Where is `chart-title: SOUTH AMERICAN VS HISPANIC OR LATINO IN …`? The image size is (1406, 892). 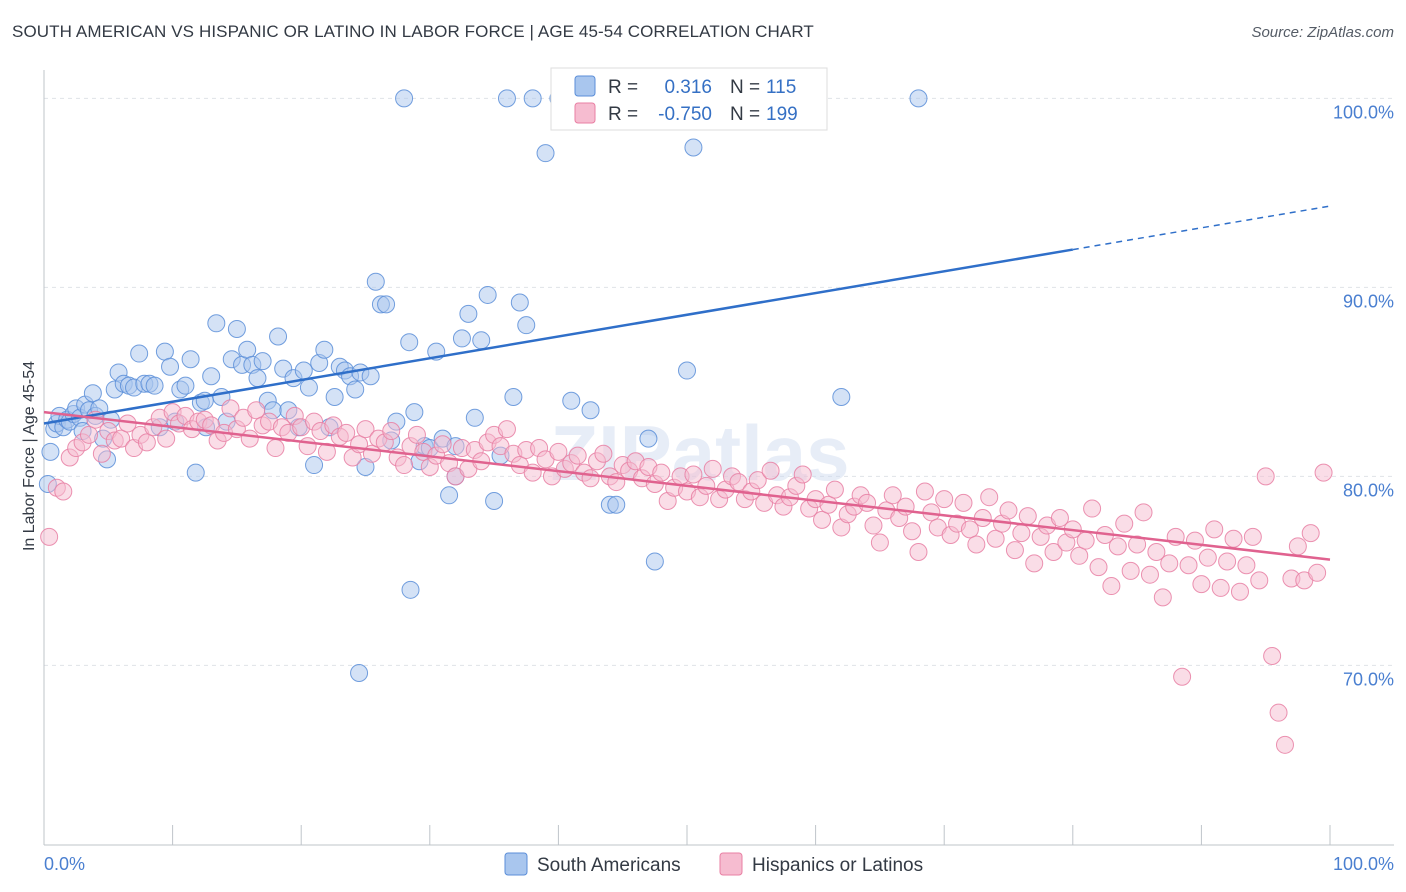
chart-title: SOUTH AMERICAN VS HISPANIC OR LATINO IN … is located at coordinates (413, 31).